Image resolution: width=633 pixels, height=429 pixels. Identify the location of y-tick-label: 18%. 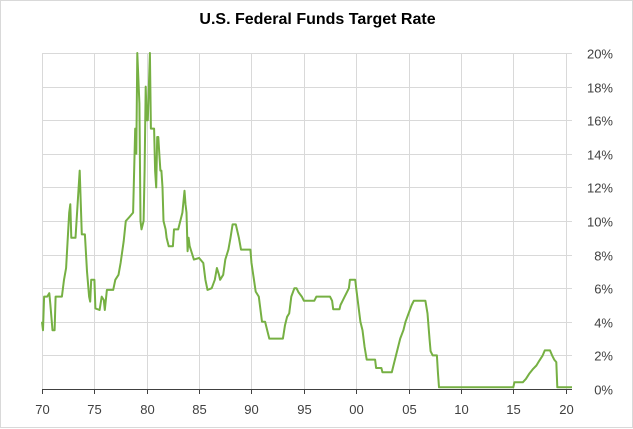
(600, 88).